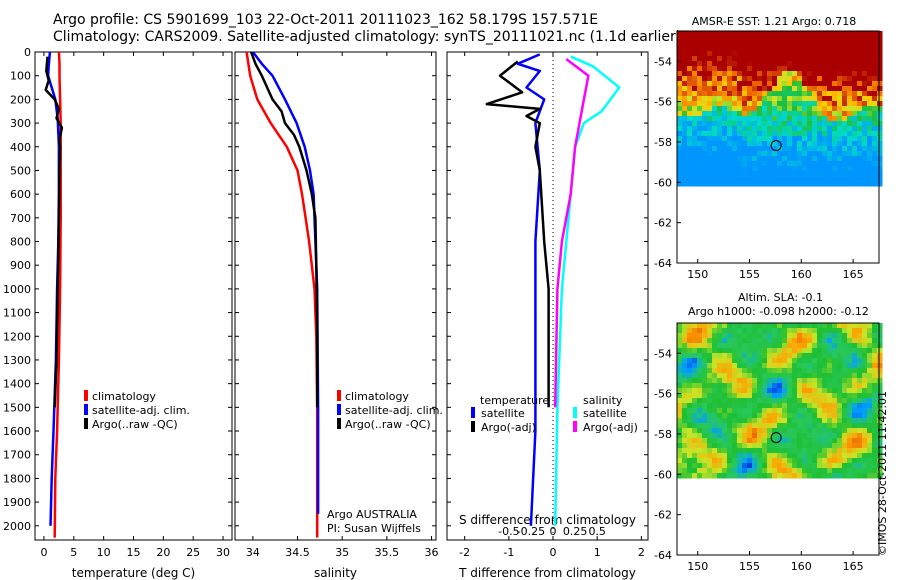  Describe the element at coordinates (377, 396) in the screenshot. I see `salinity-legend-label: climatology` at that location.